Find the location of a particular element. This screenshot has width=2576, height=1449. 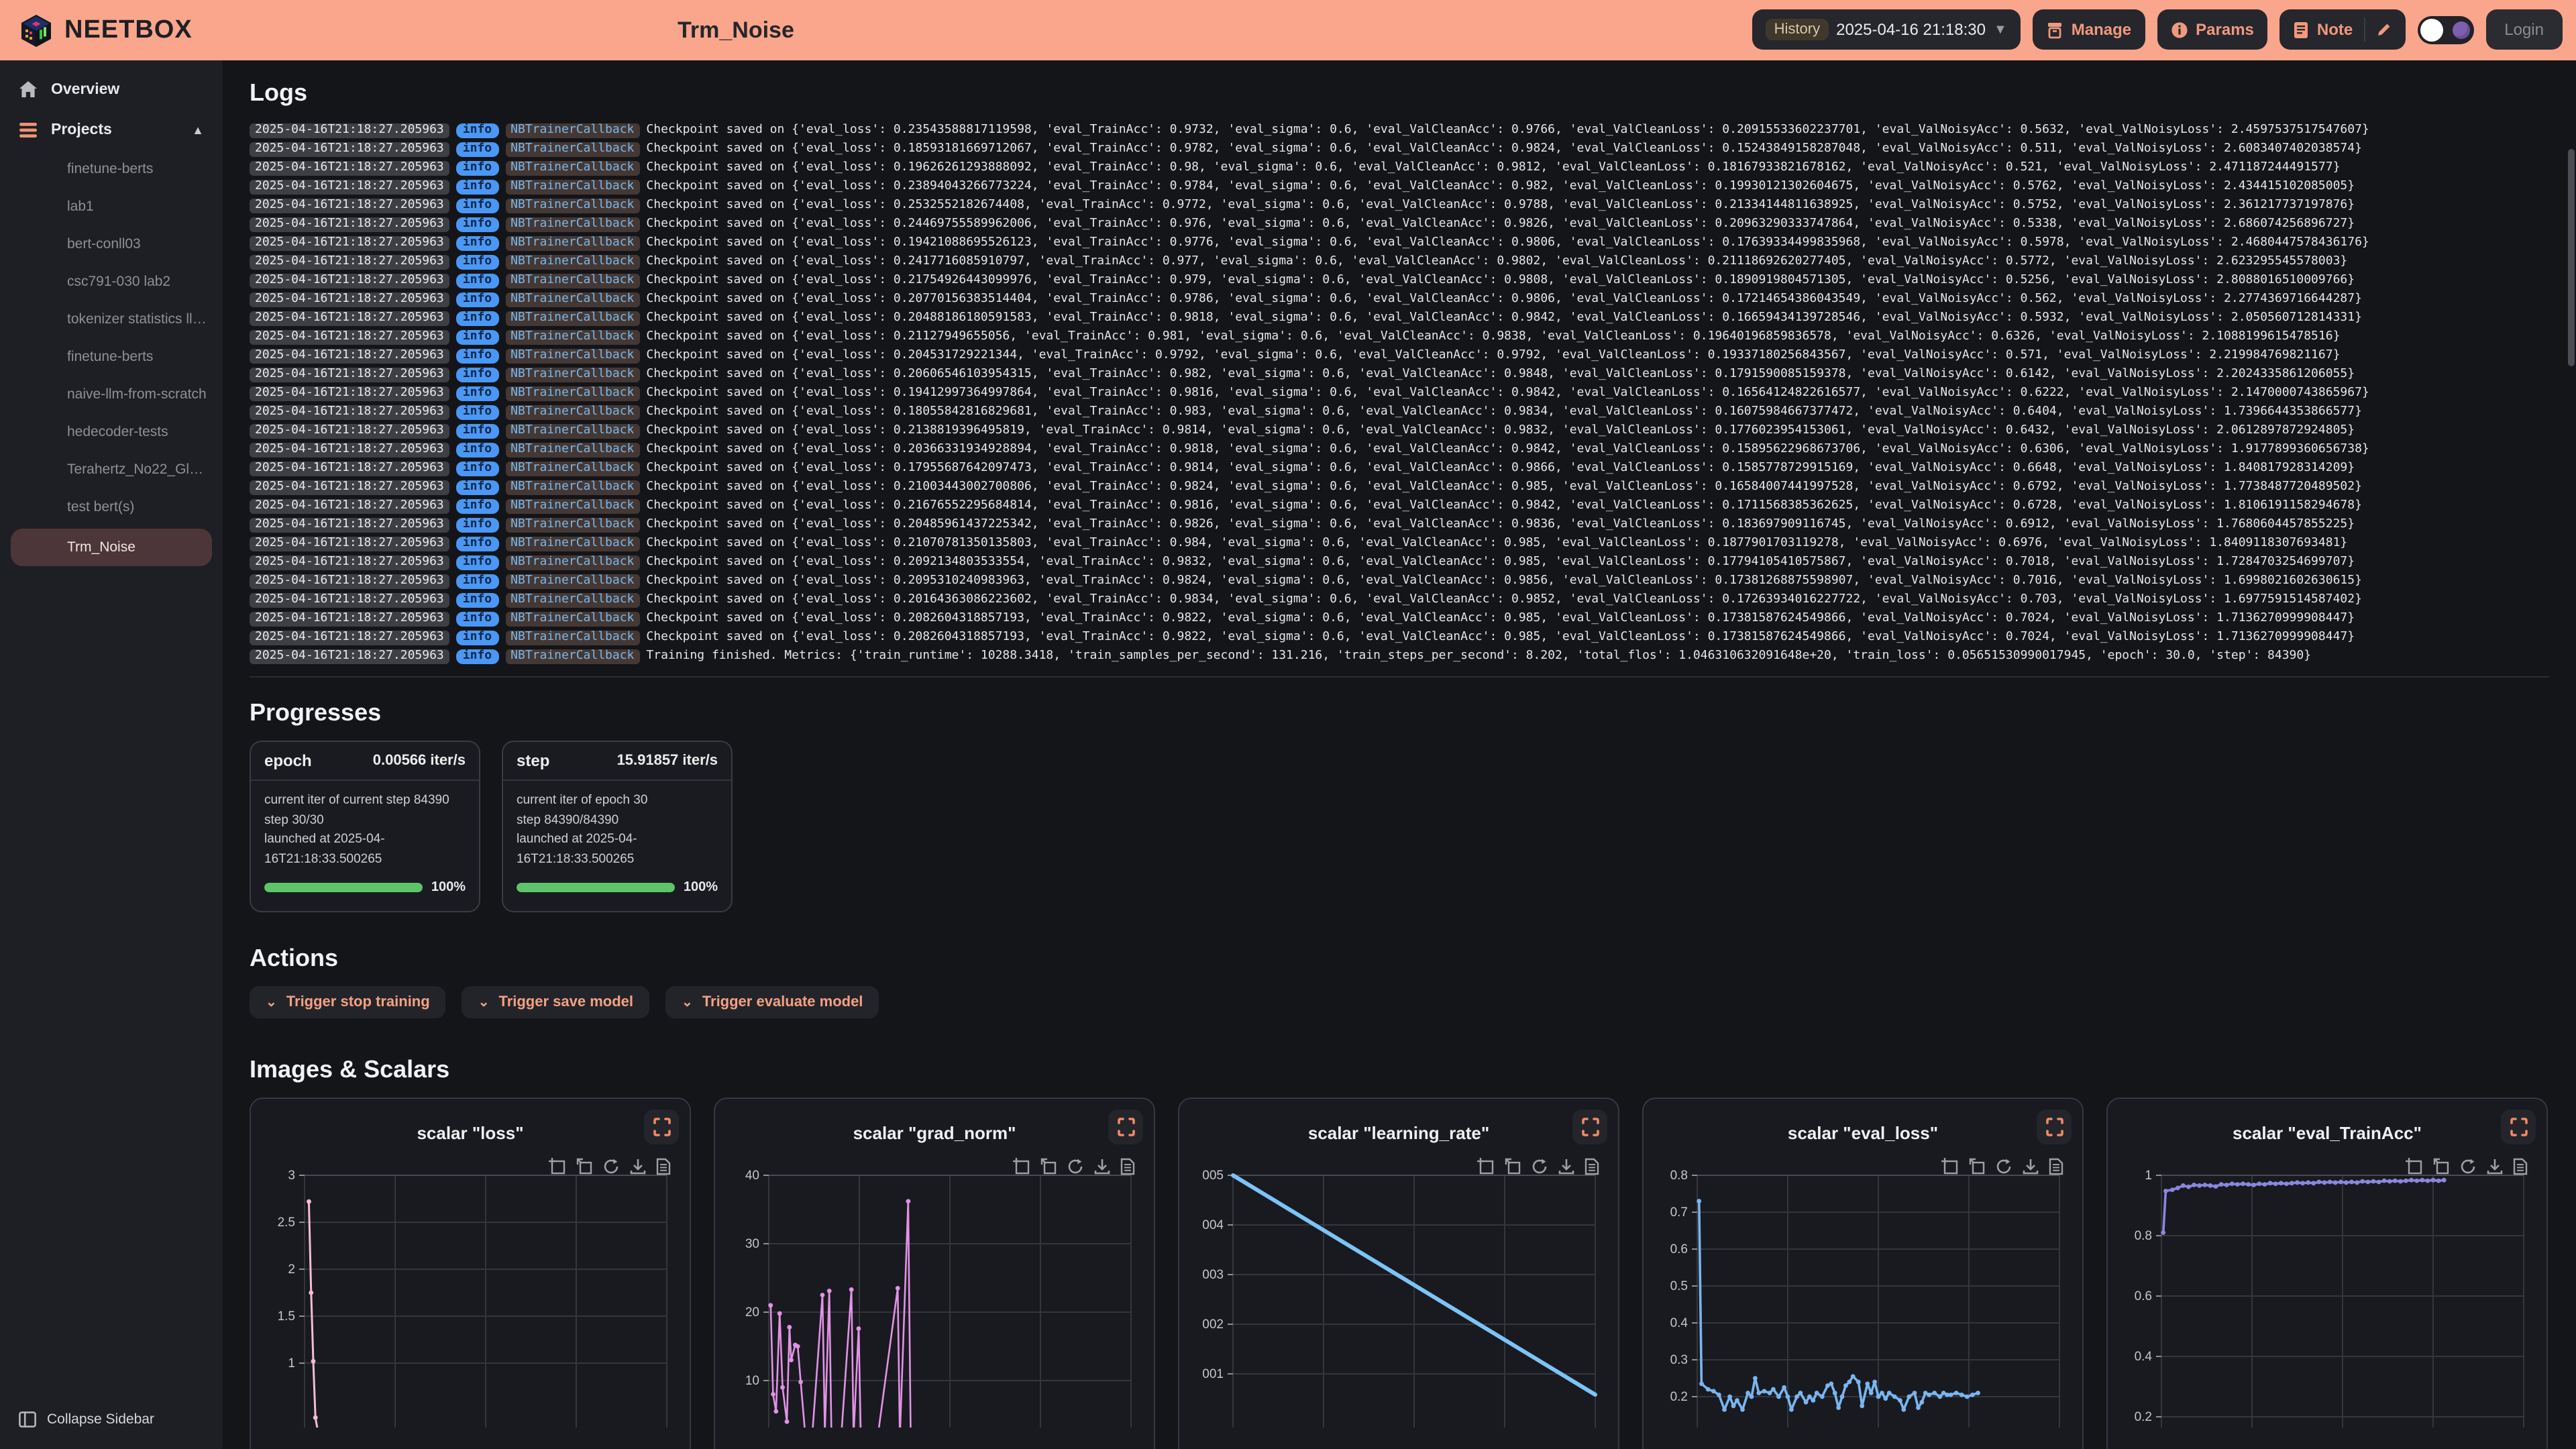

expand-icon is located at coordinates (1590, 1127).